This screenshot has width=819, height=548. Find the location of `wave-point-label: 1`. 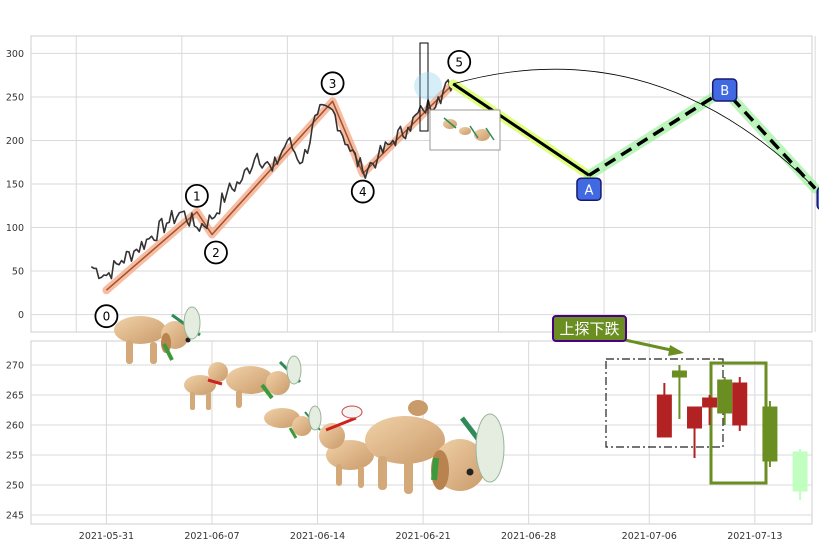

wave-point-label: 1 is located at coordinates (197, 196).